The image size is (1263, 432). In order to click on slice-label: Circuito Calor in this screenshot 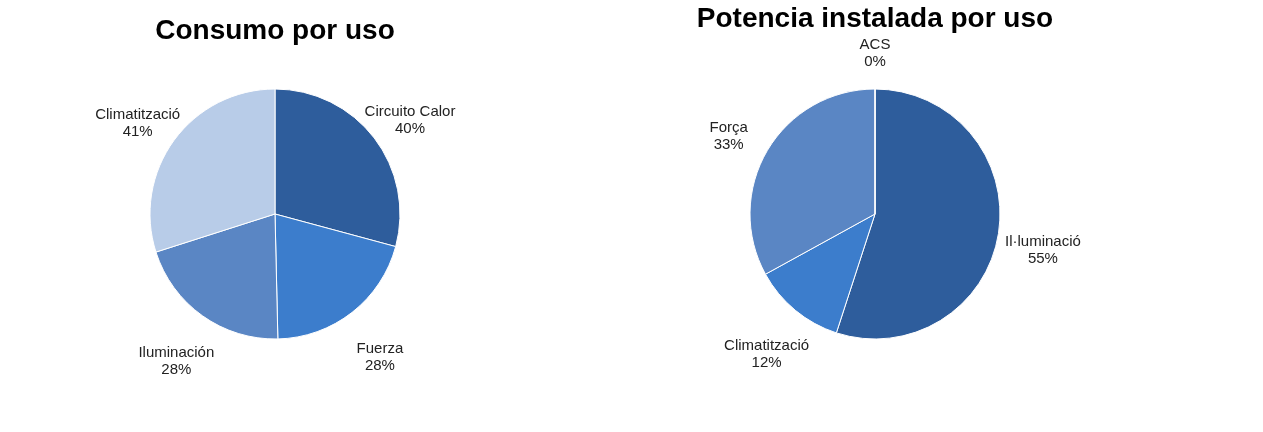, I will do `click(410, 110)`.